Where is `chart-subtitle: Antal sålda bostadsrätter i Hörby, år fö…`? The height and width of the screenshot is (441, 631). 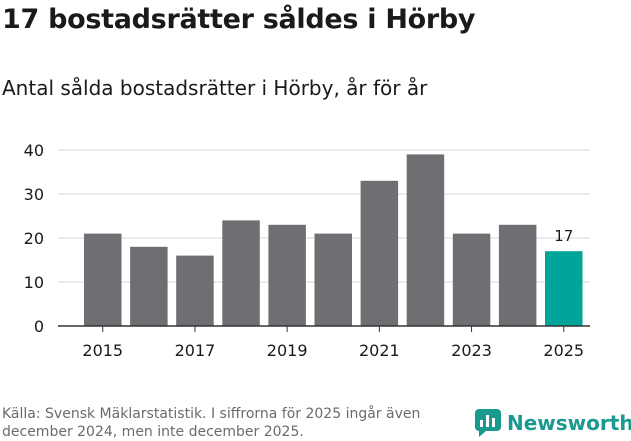 chart-subtitle: Antal sålda bostadsrätter i Hörby, år fö… is located at coordinates (215, 88).